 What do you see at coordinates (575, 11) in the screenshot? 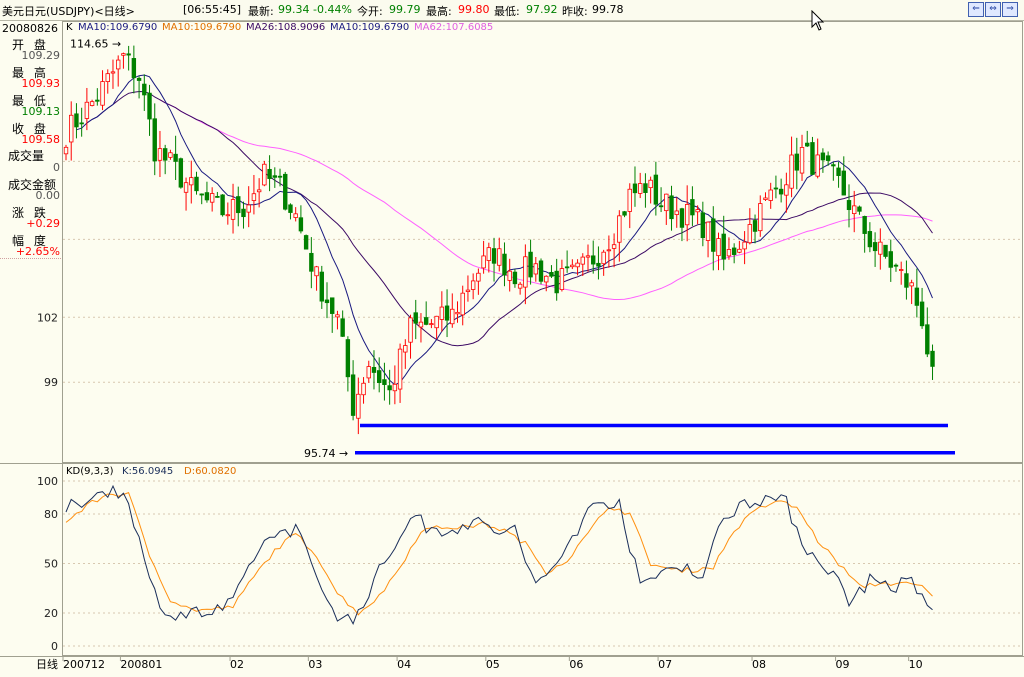
I see `prev-close-label: 昨收:` at bounding box center [575, 11].